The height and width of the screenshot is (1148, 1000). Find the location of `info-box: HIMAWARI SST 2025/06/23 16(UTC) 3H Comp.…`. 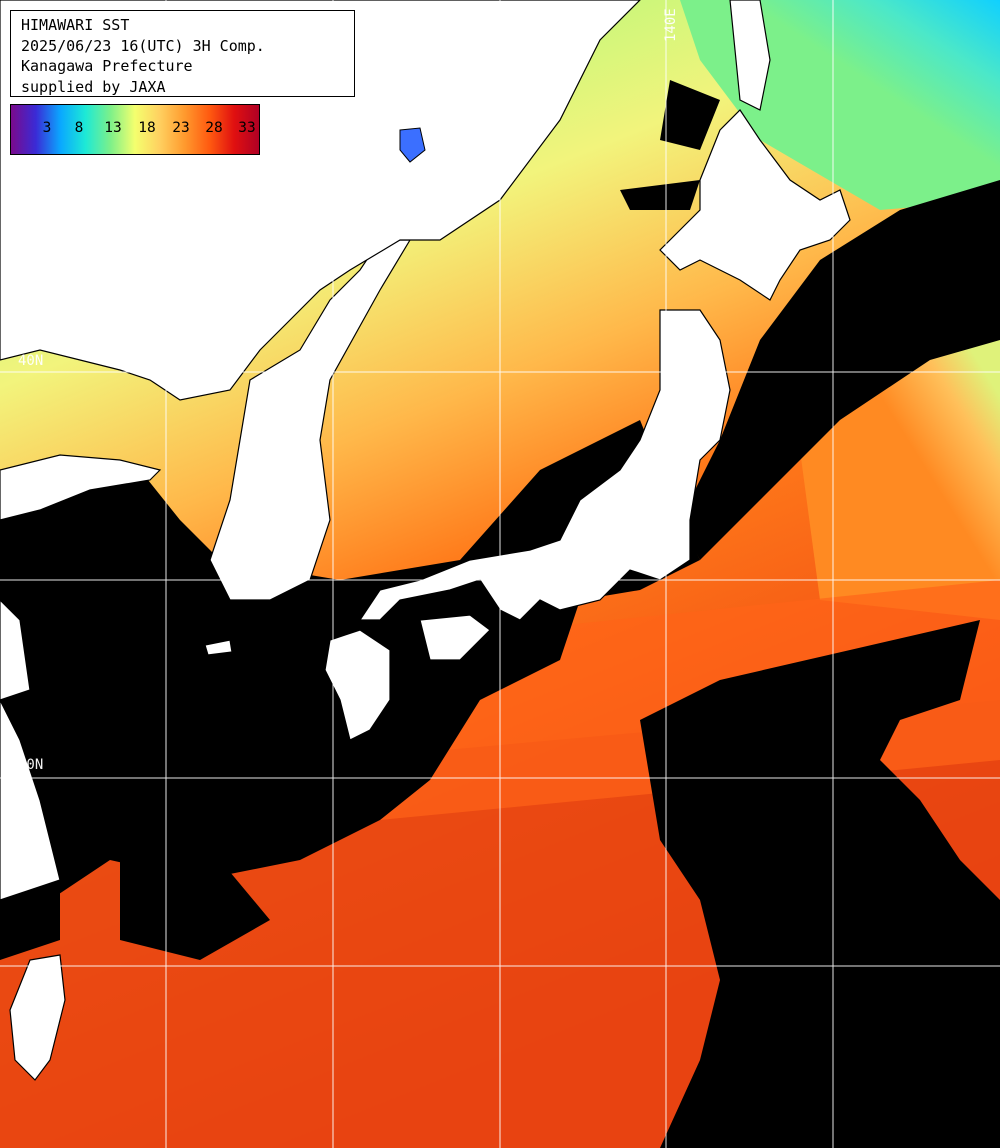

info-box: HIMAWARI SST 2025/06/23 16(UTC) 3H Comp.… is located at coordinates (182, 53).